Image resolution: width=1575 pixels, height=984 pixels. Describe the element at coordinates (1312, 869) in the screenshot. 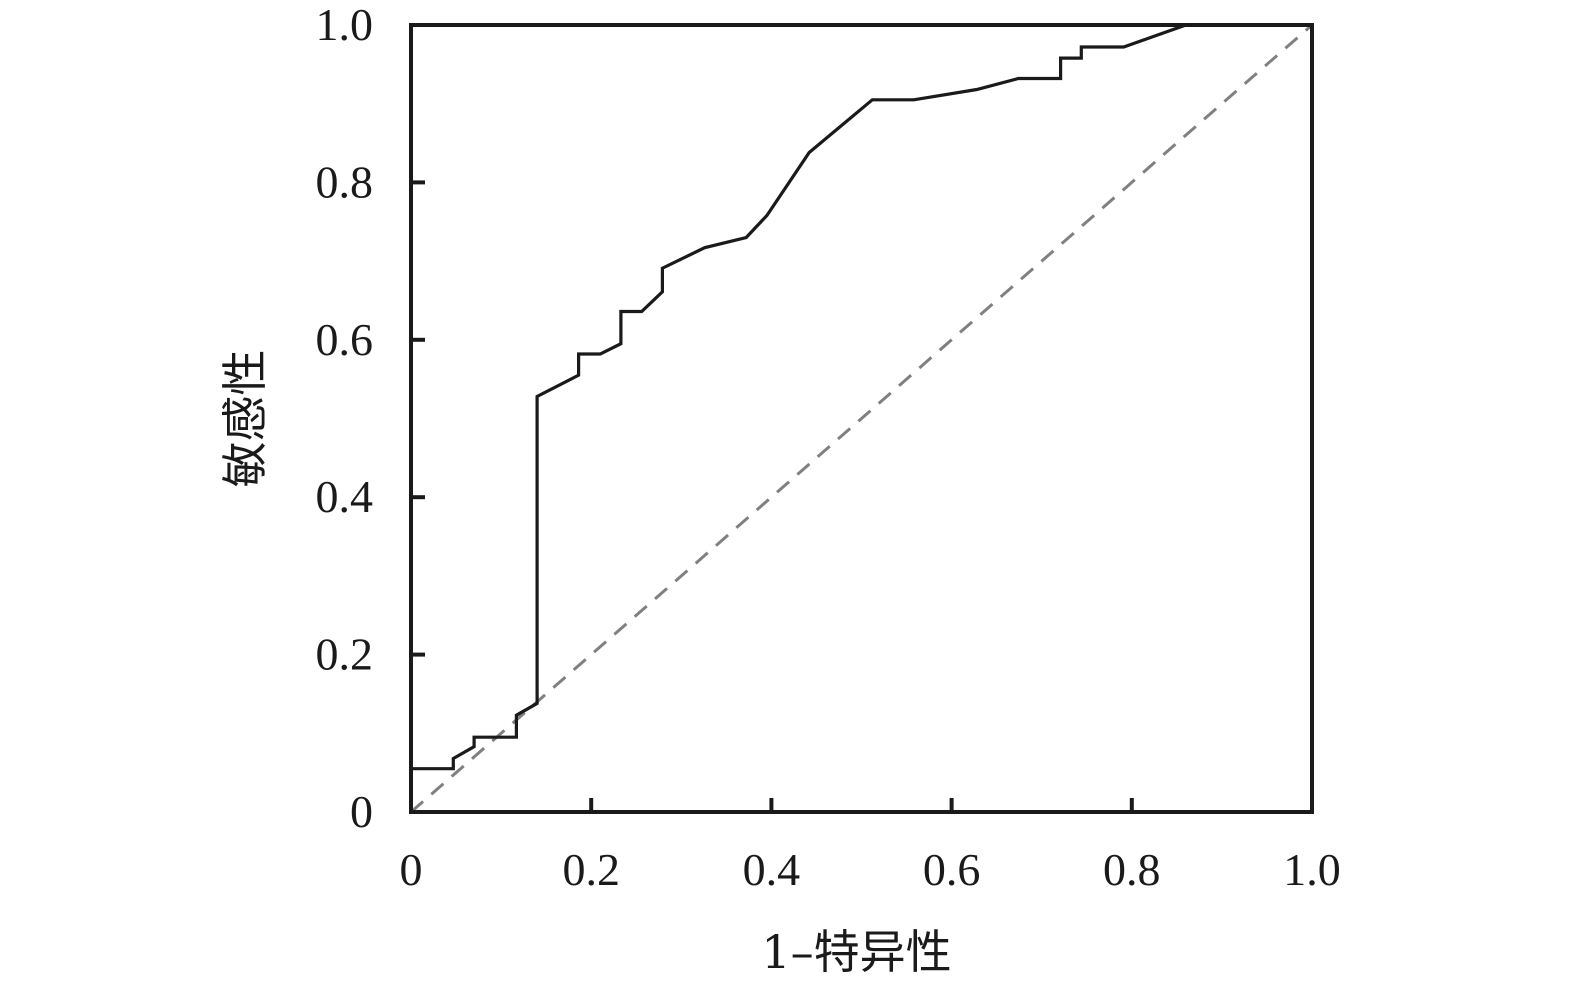

I see `x-tick-label: 1.0` at that location.